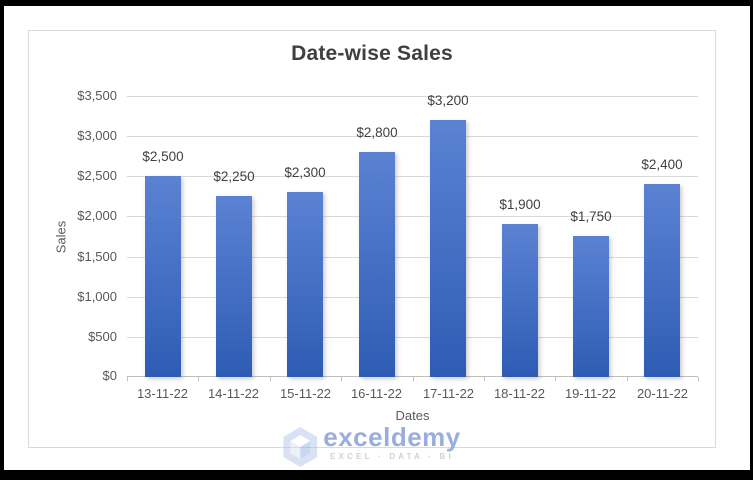 The height and width of the screenshot is (480, 753). I want to click on watermark-text: exceldemy EXCEL · DATA · BI, so click(391, 442).